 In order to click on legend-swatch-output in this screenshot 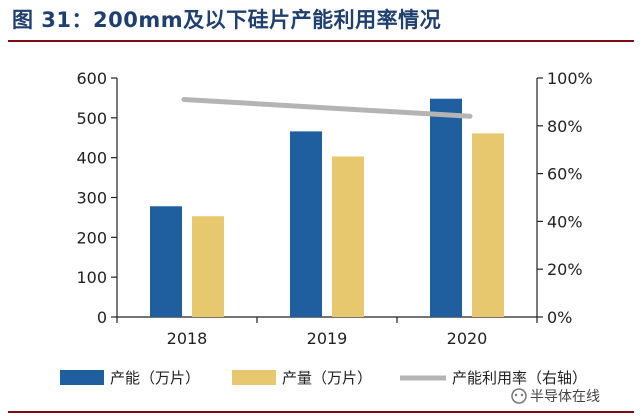, I will do `click(254, 377)`.